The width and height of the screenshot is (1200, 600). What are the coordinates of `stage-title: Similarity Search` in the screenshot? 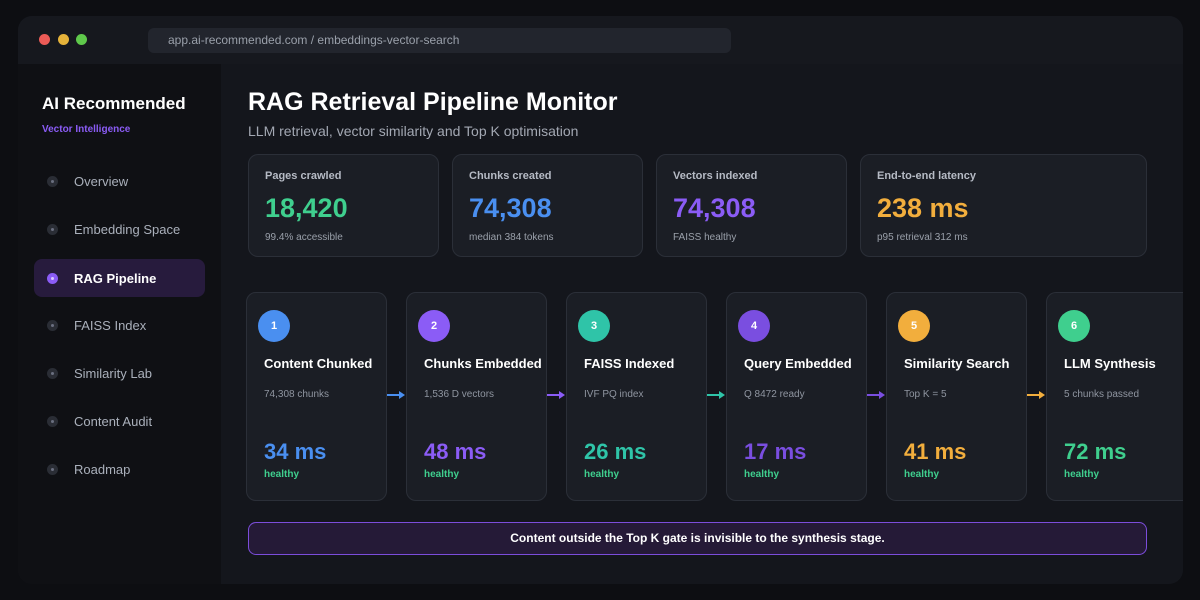 It's located at (957, 363).